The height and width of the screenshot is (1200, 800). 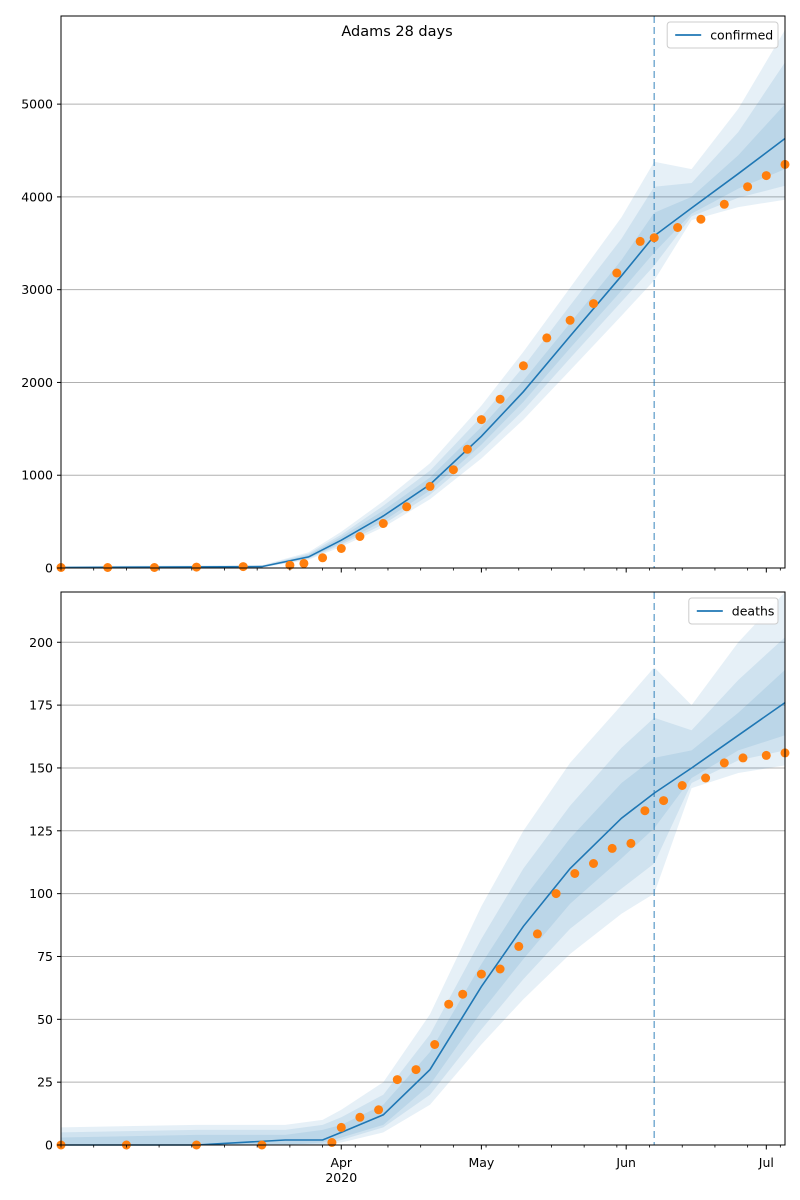 I want to click on x-tick-label: Apr, so click(x=341, y=1162).